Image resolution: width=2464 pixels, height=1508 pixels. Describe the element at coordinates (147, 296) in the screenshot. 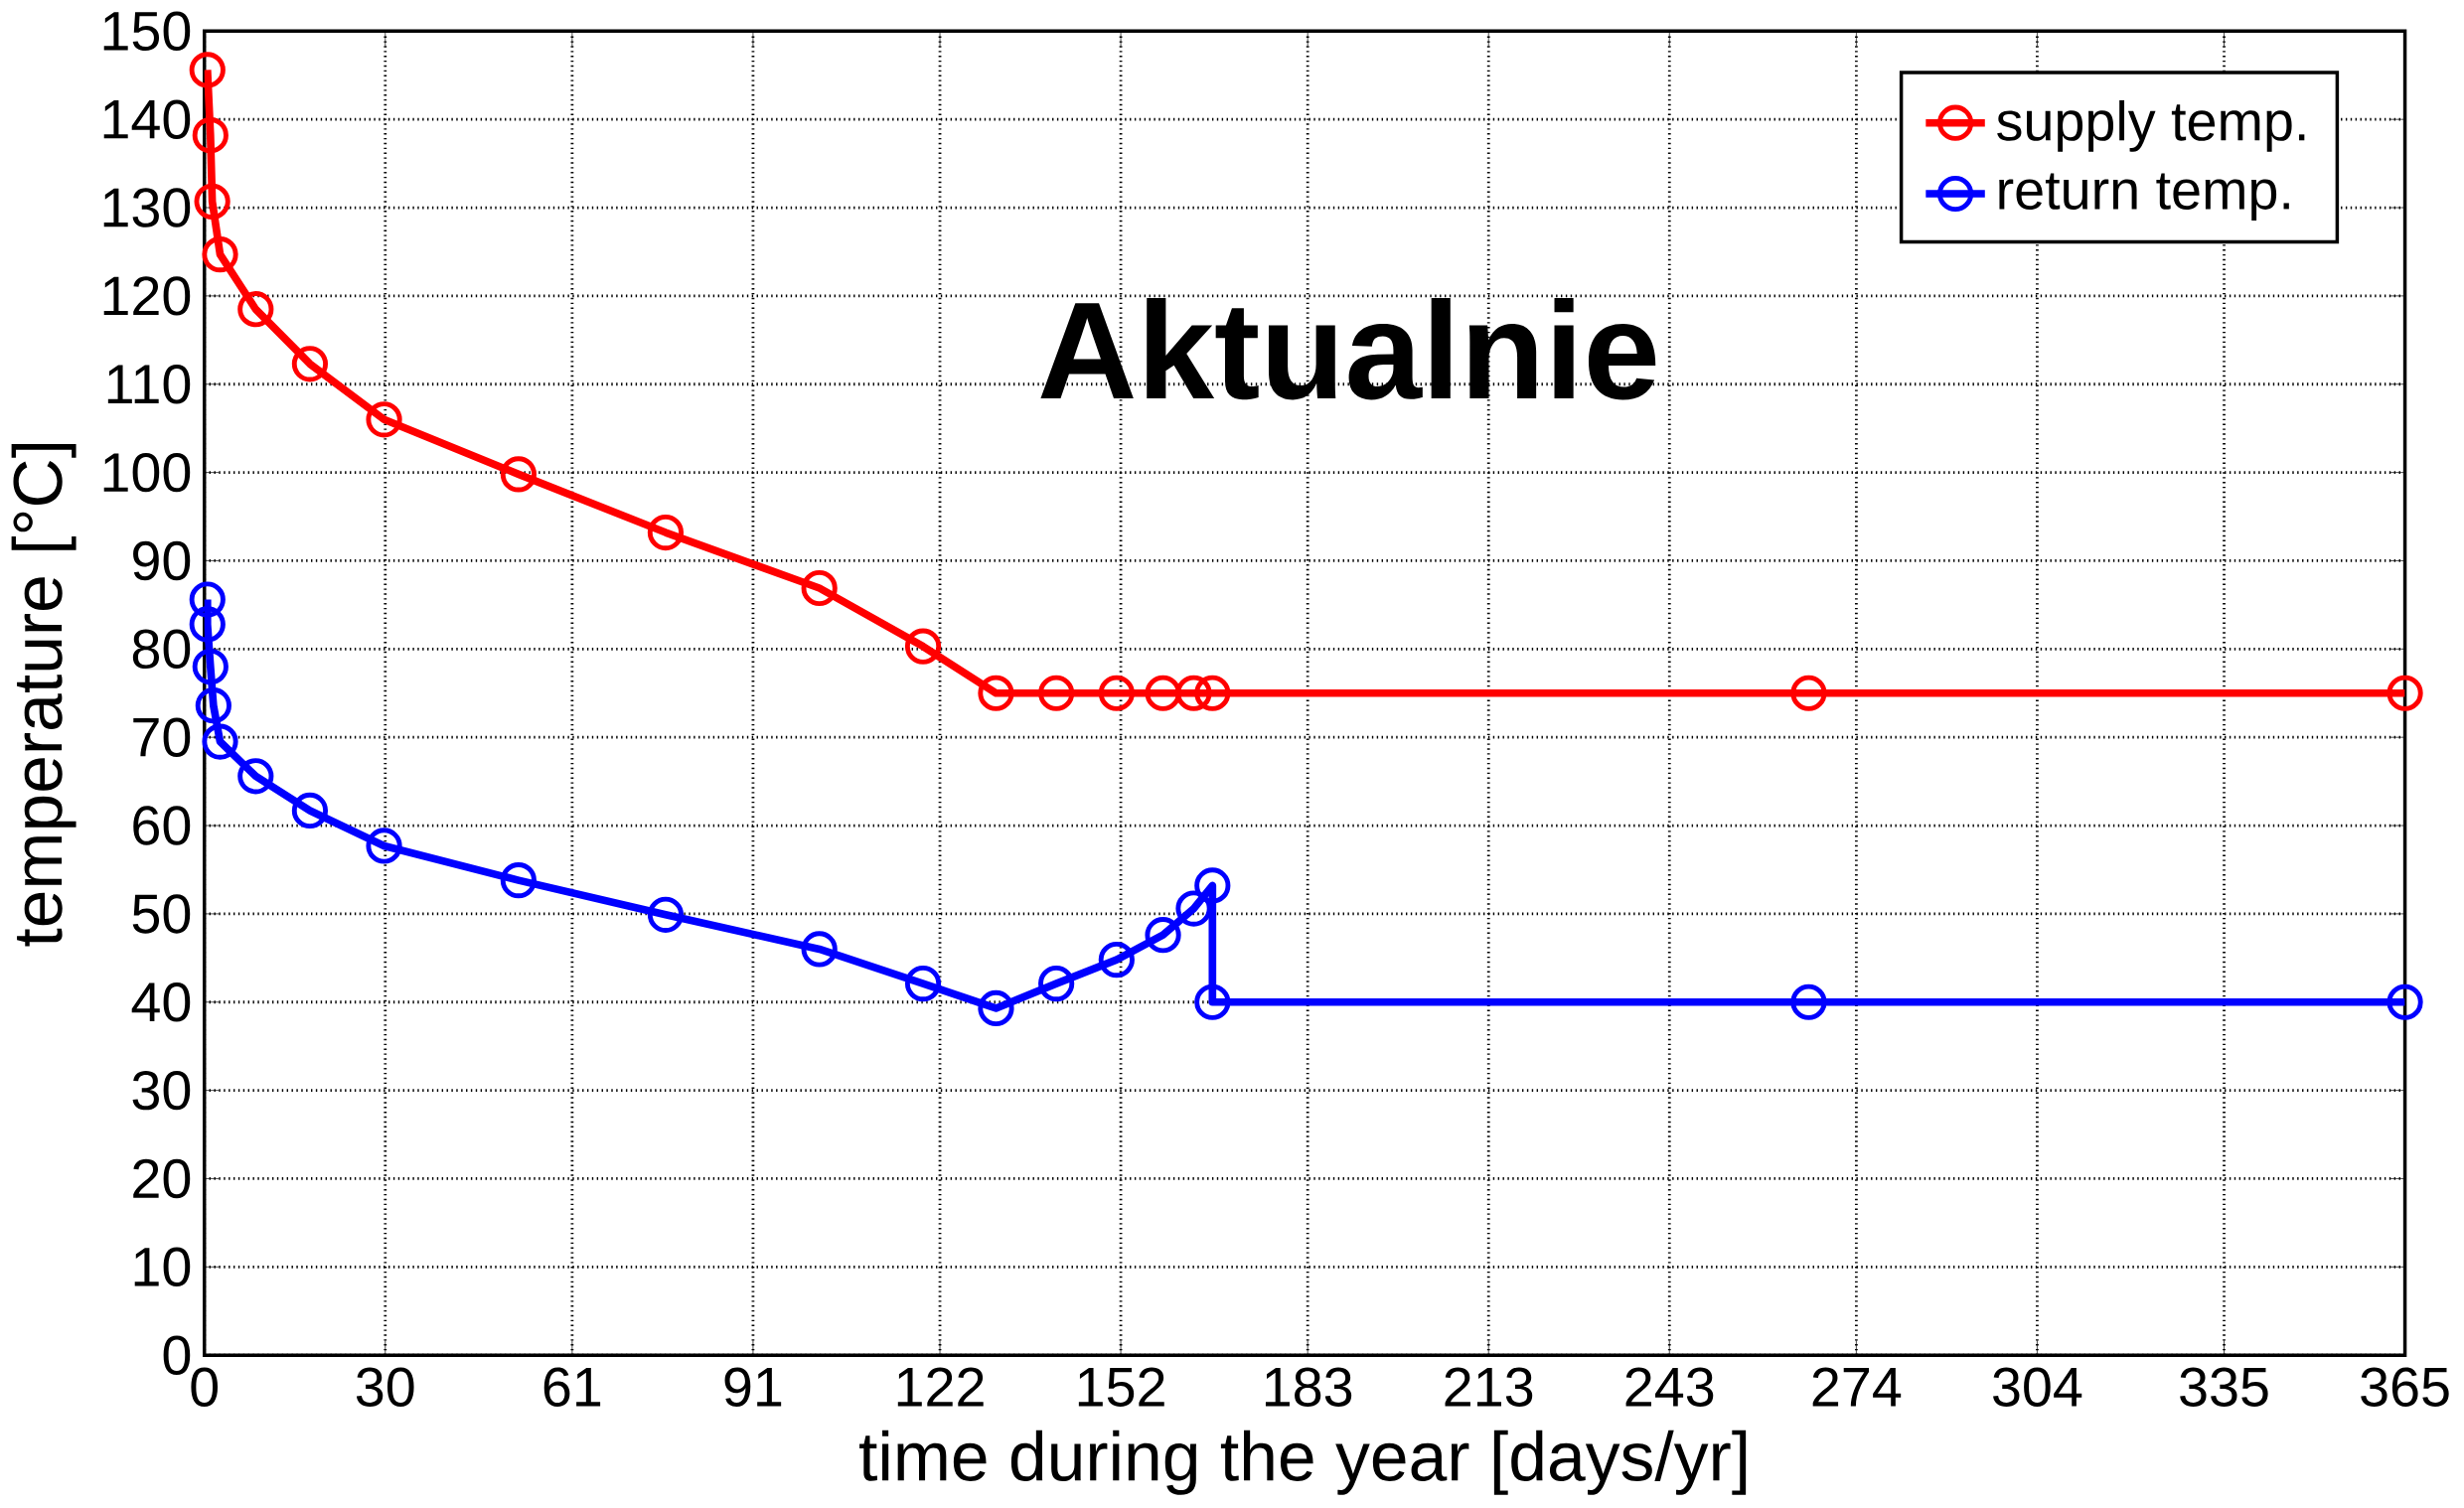

I see `y-tick-label: 120` at that location.